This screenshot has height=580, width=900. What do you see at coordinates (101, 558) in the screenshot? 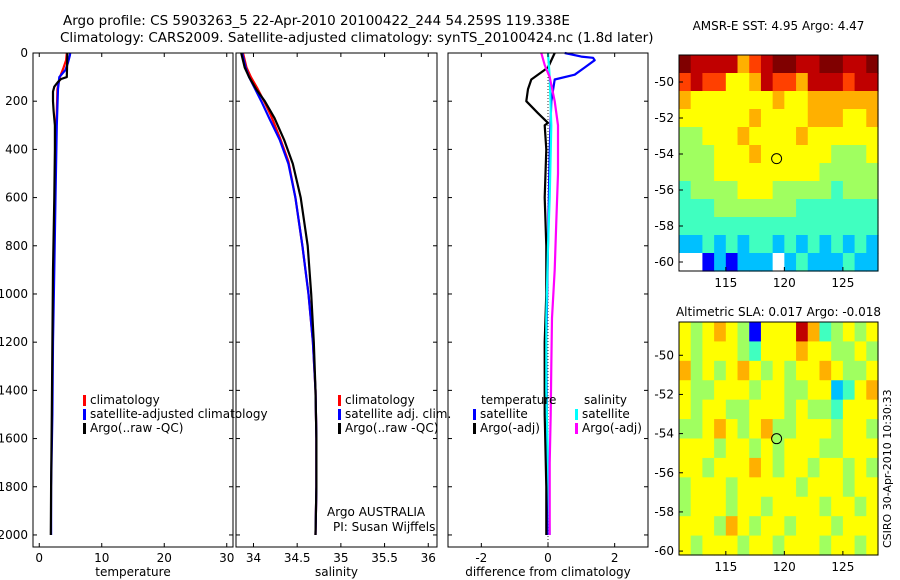
I see `x-tick-label: 10` at bounding box center [101, 558].